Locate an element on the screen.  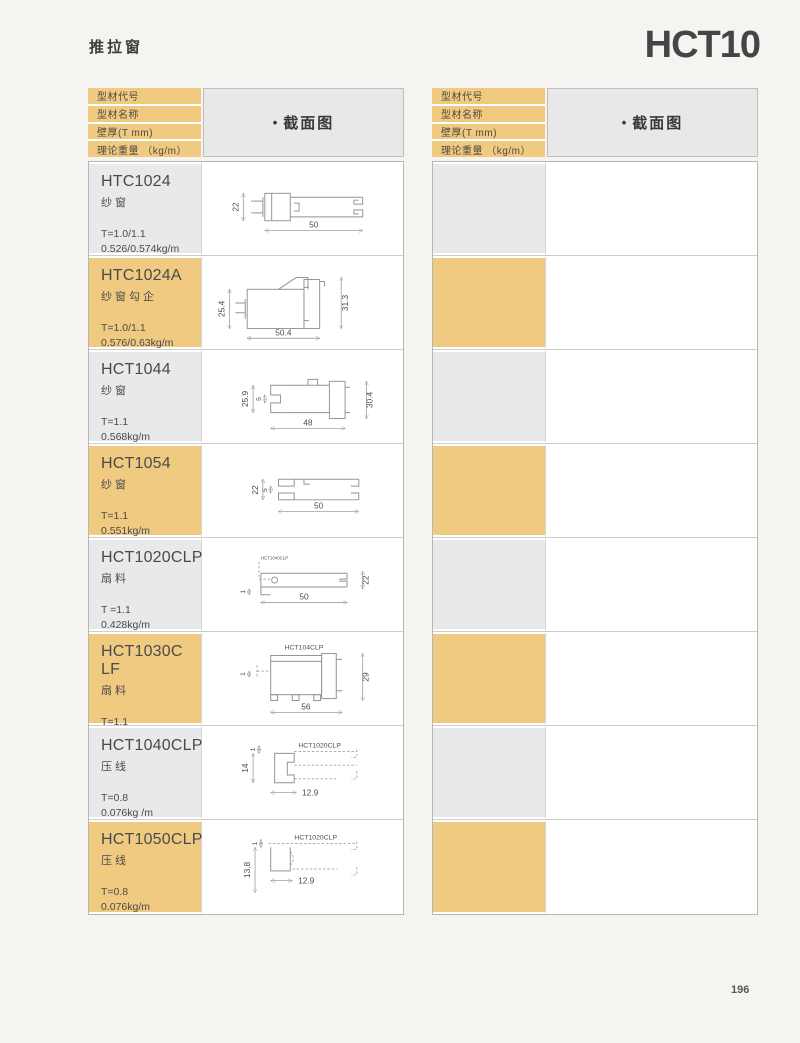
profile-info-cell: HCT1040CLP 压线 T=0.8 0.076kg /m is located at coordinates (145, 772).